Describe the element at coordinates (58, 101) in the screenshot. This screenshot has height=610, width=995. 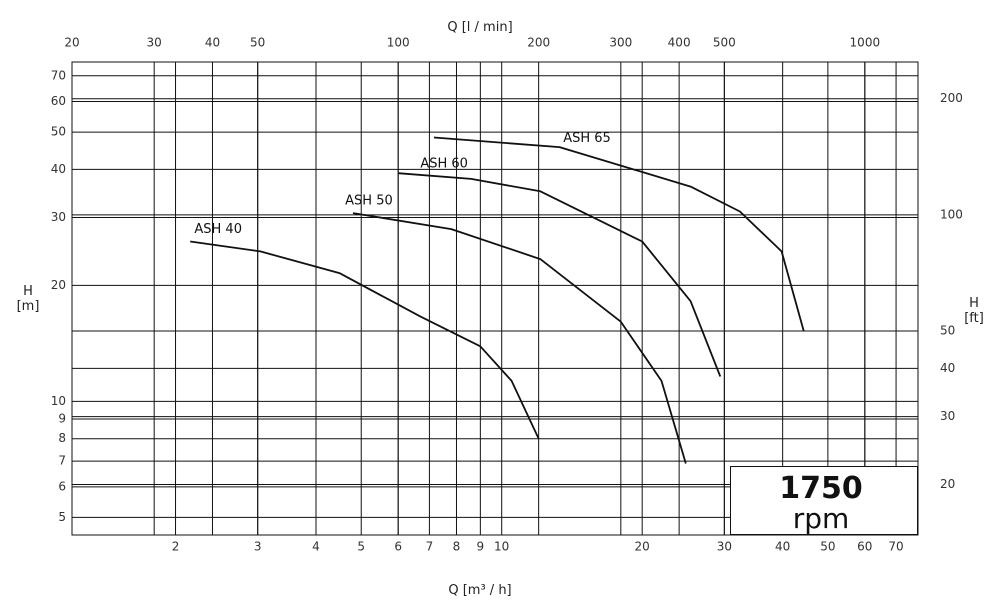
I see `y-tick-label: 60` at that location.